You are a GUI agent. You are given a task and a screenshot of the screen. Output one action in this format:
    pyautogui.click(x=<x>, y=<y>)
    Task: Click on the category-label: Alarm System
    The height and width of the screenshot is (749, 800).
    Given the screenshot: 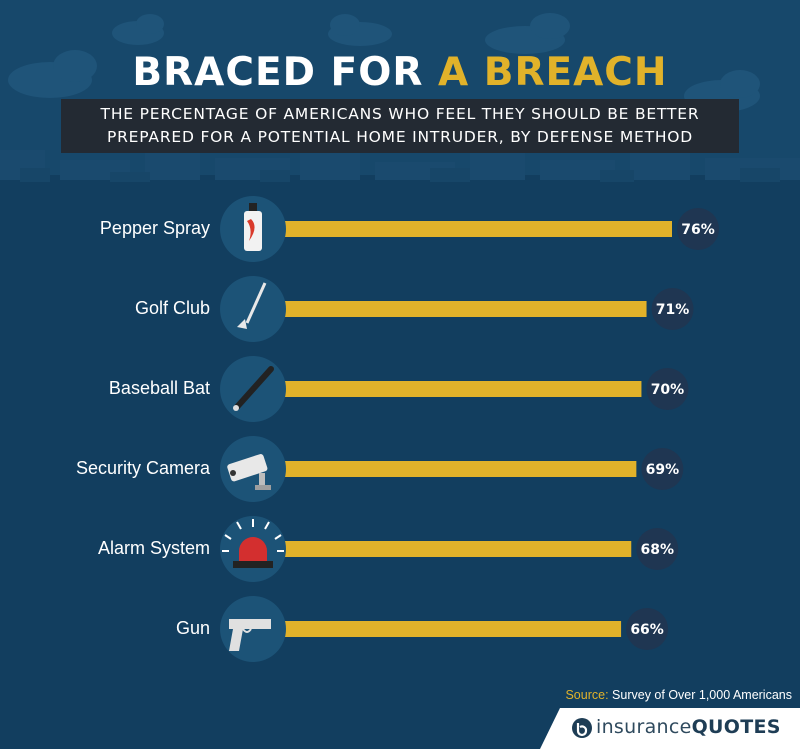 What is the action you would take?
    pyautogui.click(x=153, y=548)
    